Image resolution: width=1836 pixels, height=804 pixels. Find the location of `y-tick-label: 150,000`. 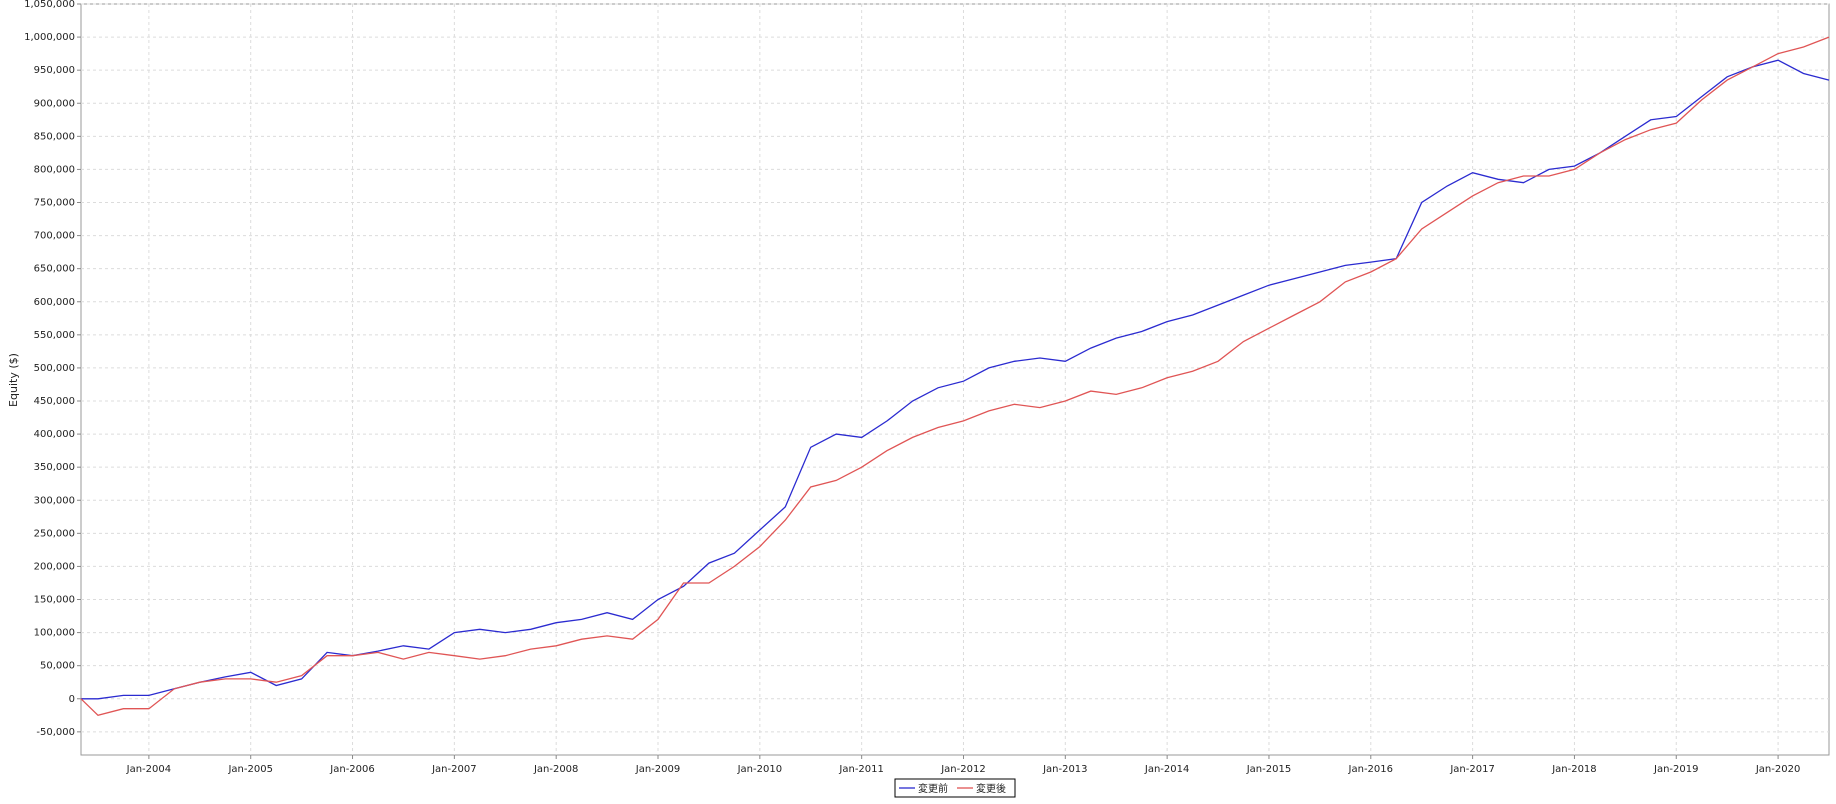

y-tick-label: 150,000 is located at coordinates (54, 600).